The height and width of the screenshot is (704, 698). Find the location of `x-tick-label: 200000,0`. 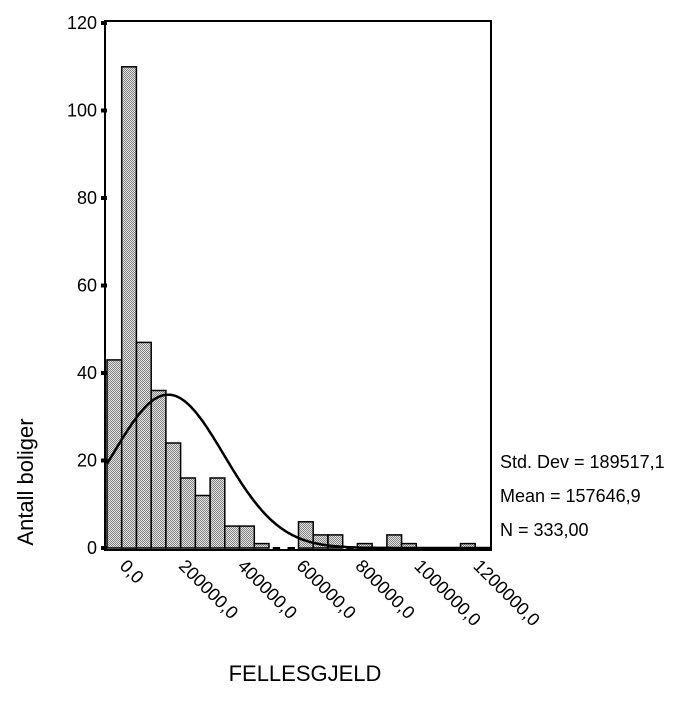

x-tick-label: 200000,0 is located at coordinates (208, 589).